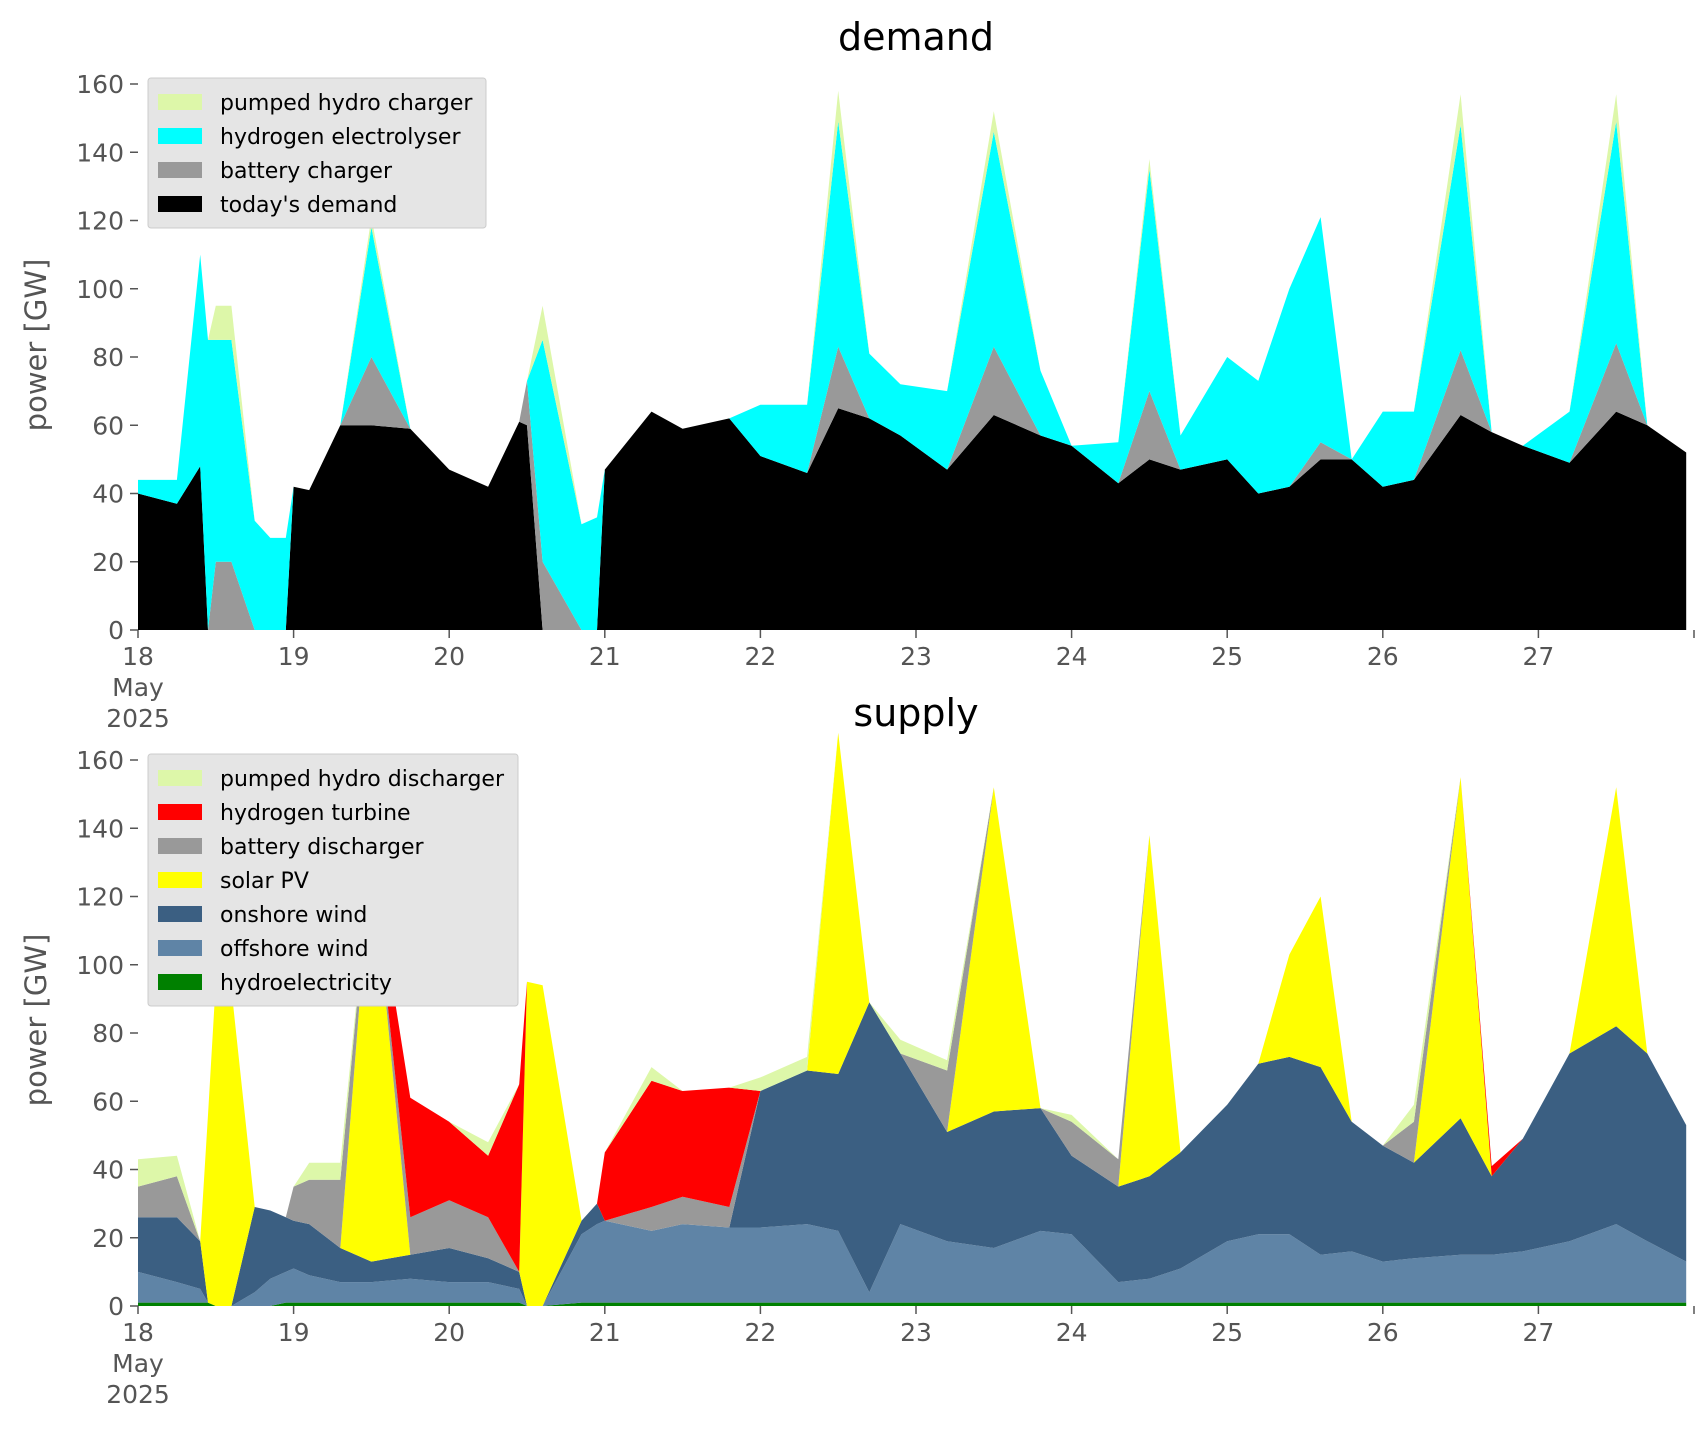 This screenshot has height=1435, width=1706. What do you see at coordinates (449, 1332) in the screenshot?
I see `supply-x-tick-label: 20` at bounding box center [449, 1332].